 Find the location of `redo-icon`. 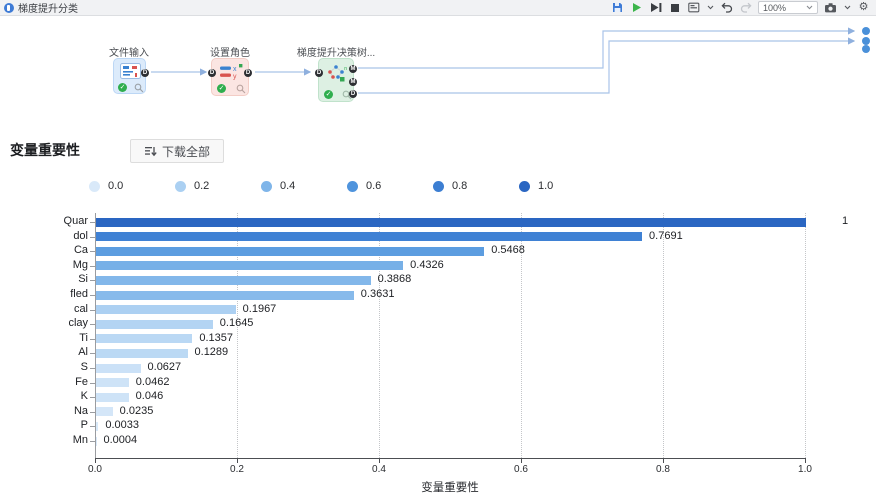

redo-icon is located at coordinates (745, 7).